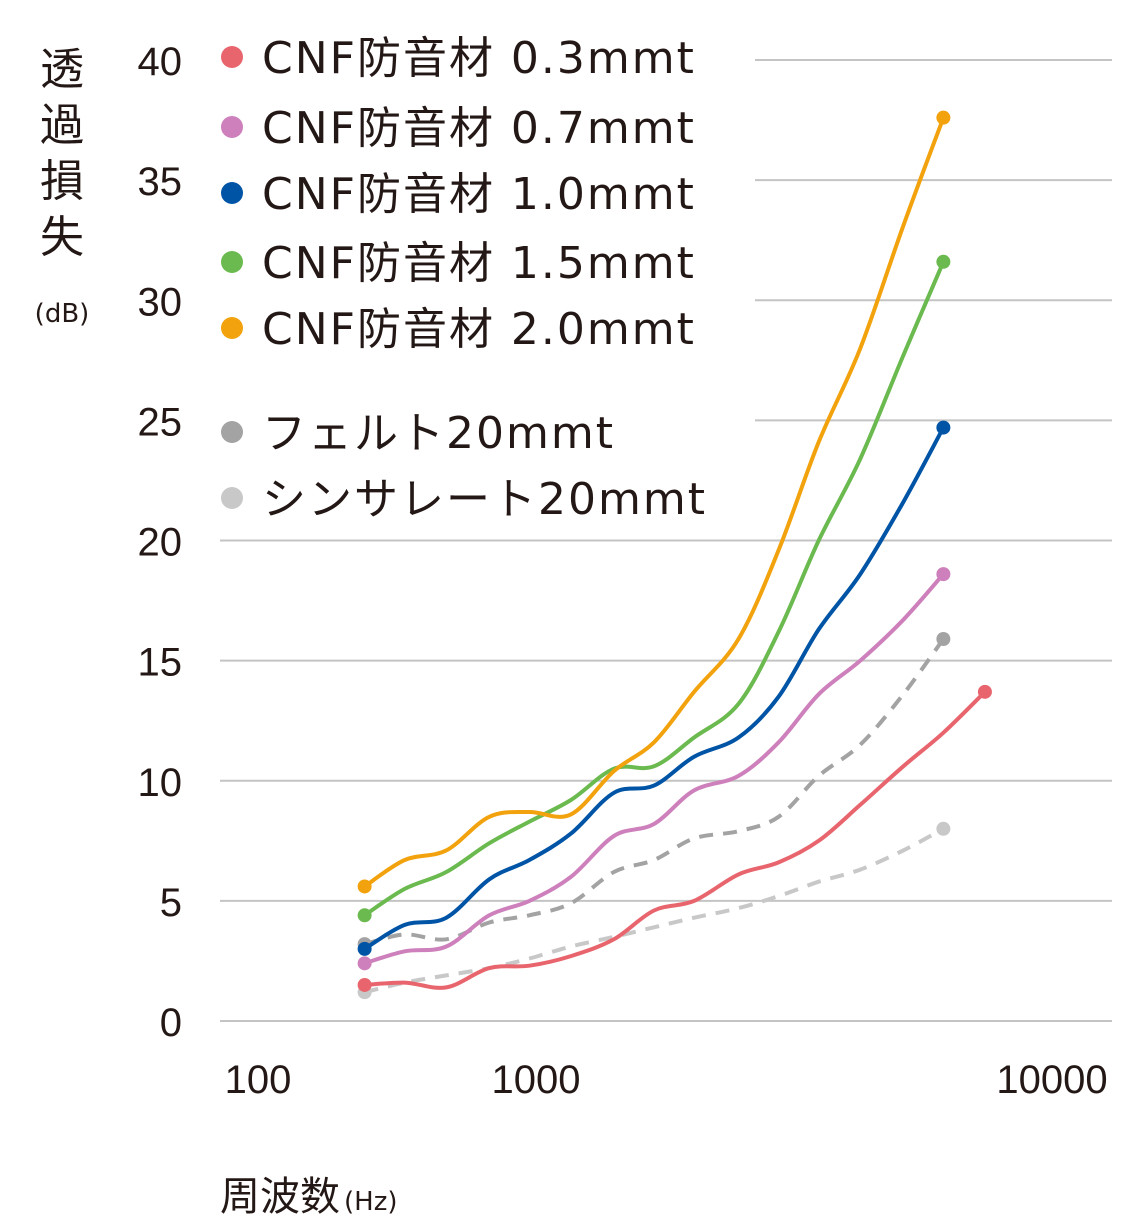 This screenshot has height=1220, width=1123. Describe the element at coordinates (62, 69) in the screenshot. I see `y-axis-label-char: 透` at that location.